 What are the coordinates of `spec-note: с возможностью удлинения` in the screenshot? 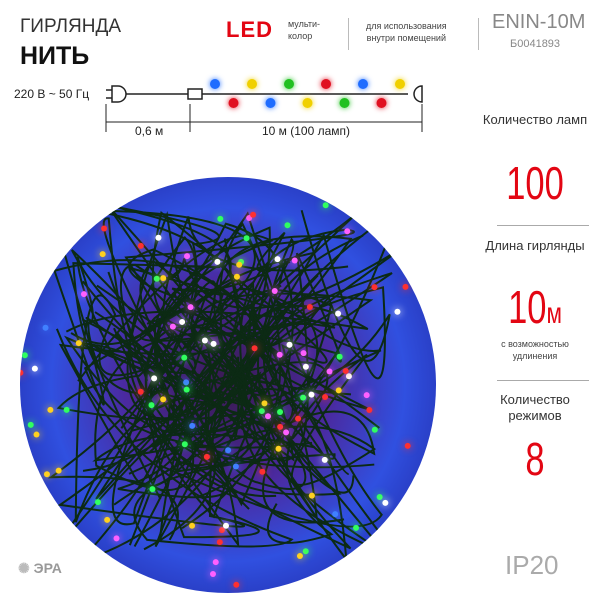 It's located at (535, 350).